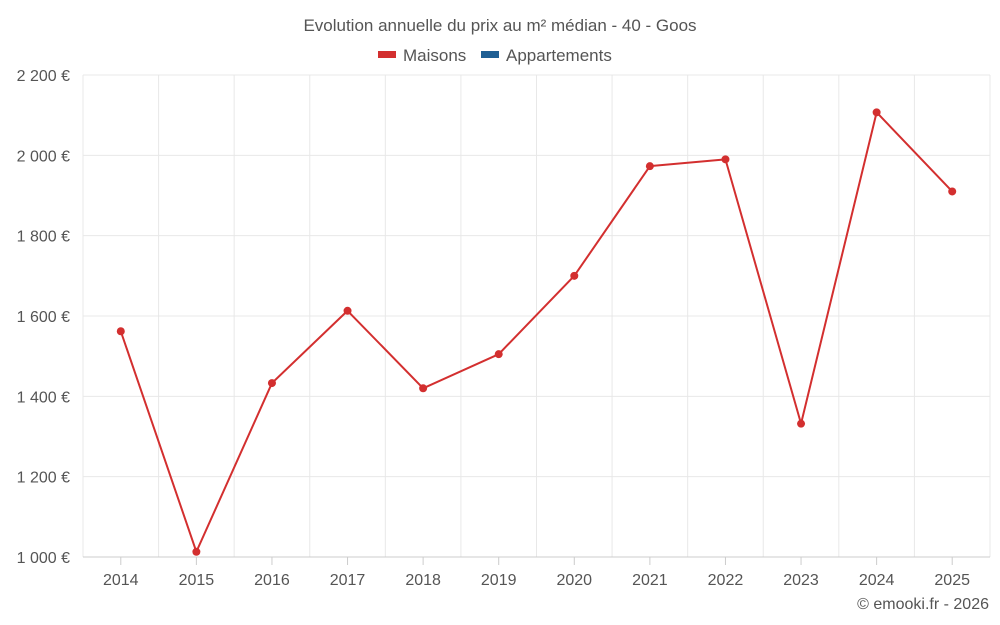 This screenshot has height=625, width=1000. I want to click on y-tick-label: 1 800 €, so click(43, 237).